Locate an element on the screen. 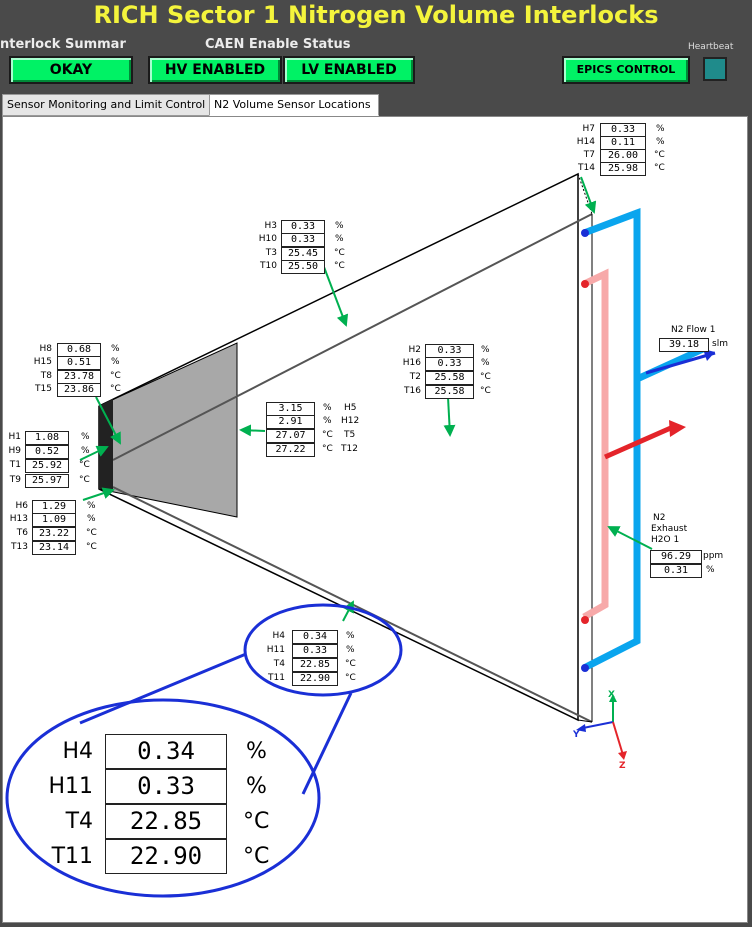 This screenshot has width=752, height=927. sensor-label-h11: H11 is located at coordinates (275, 650).